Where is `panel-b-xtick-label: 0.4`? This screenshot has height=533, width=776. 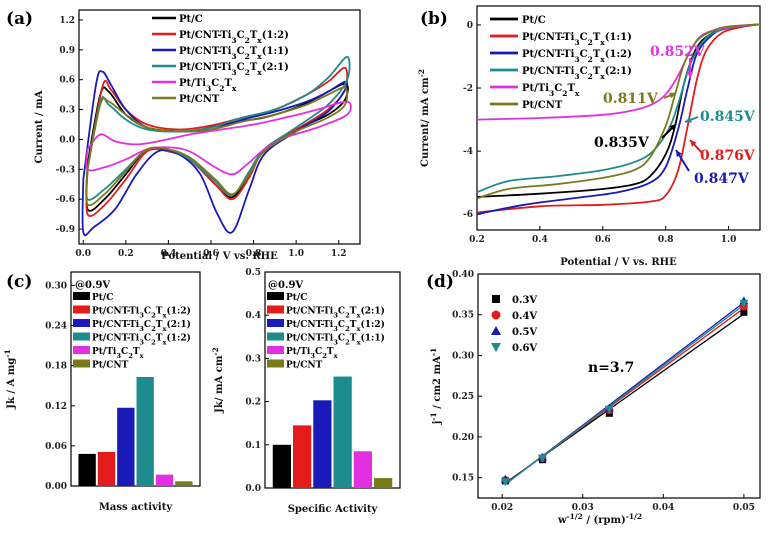
panel-b-xtick-label: 0.4 is located at coordinates (540, 240).